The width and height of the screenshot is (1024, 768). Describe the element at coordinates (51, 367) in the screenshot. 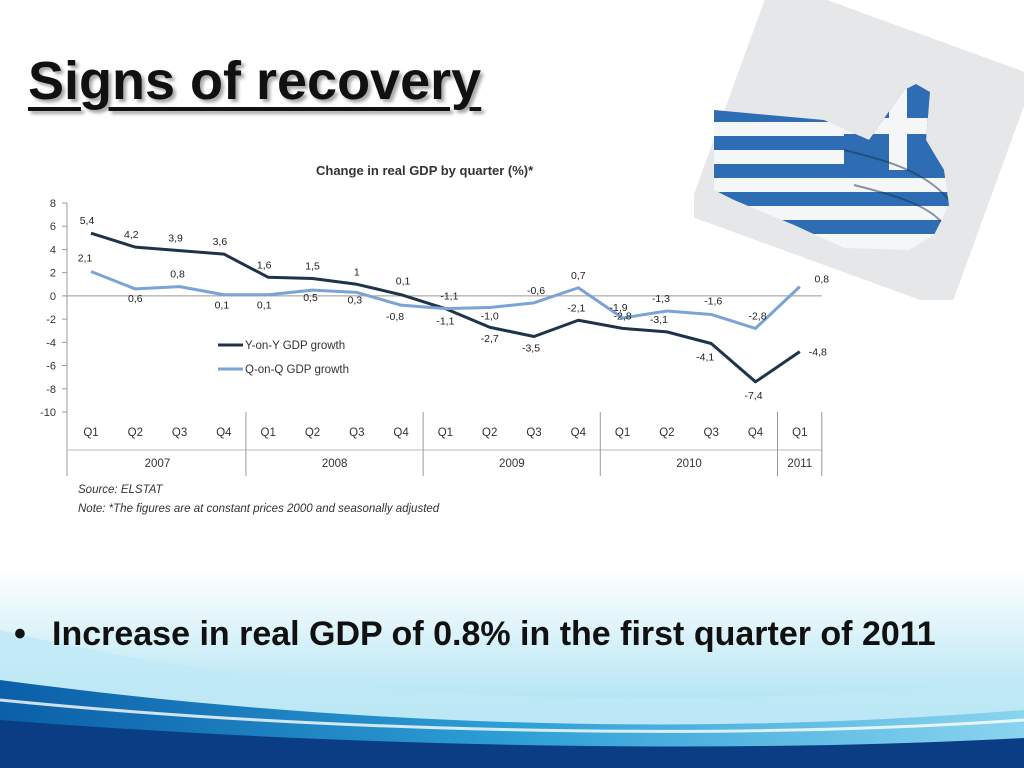

I see `y-tick-label: -6` at that location.